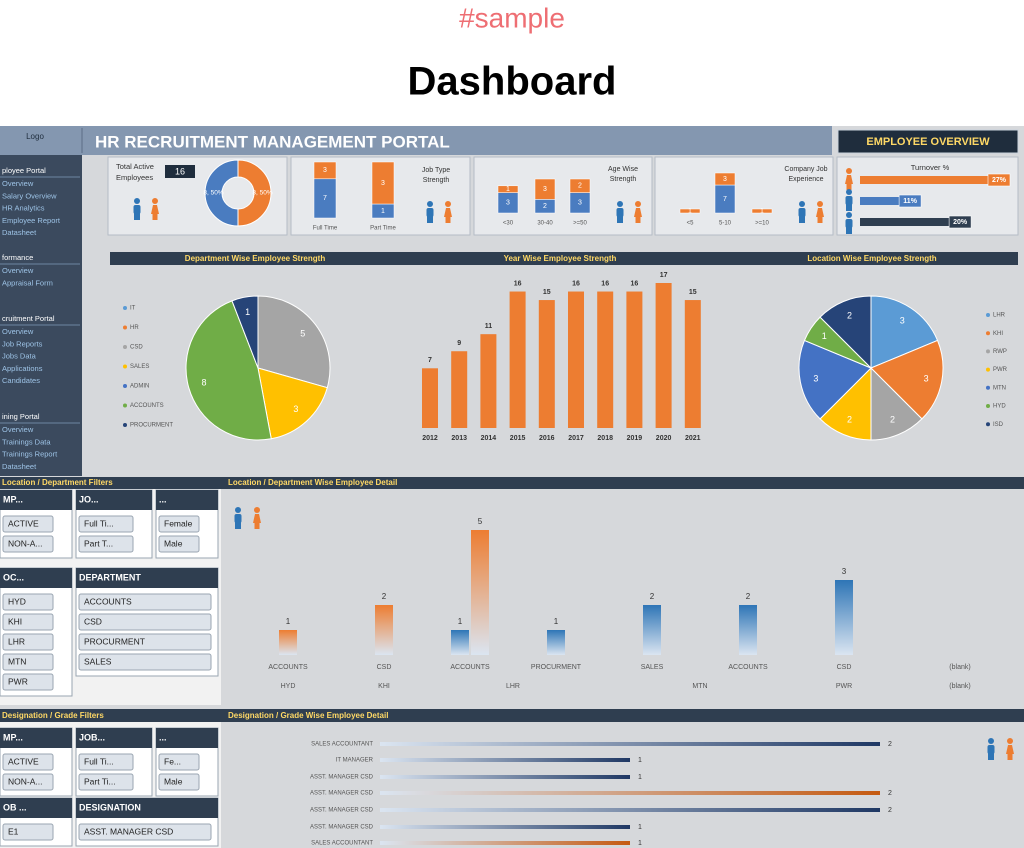 The width and height of the screenshot is (1024, 848). Describe the element at coordinates (93, 621) in the screenshot. I see `slicer-item-label: CSD` at that location.